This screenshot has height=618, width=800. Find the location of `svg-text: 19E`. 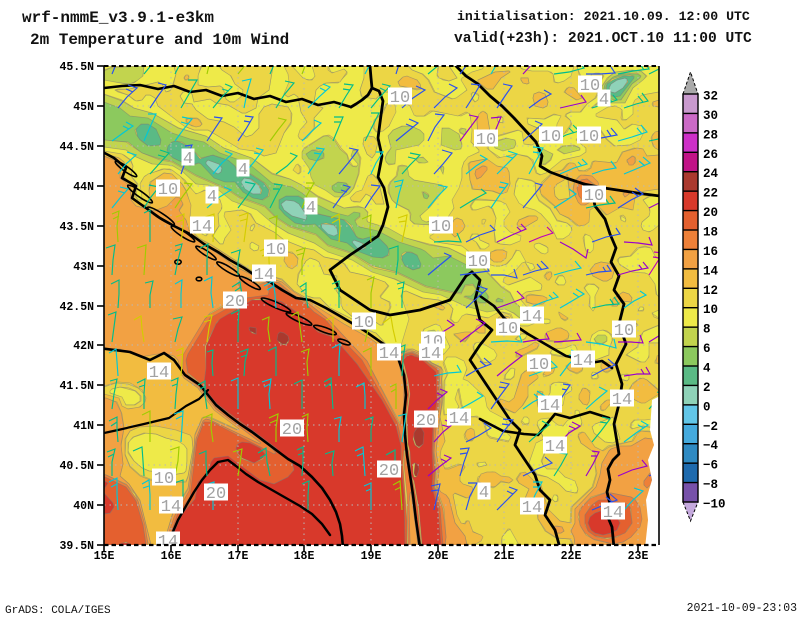

svg-text: 19E is located at coordinates (371, 556).